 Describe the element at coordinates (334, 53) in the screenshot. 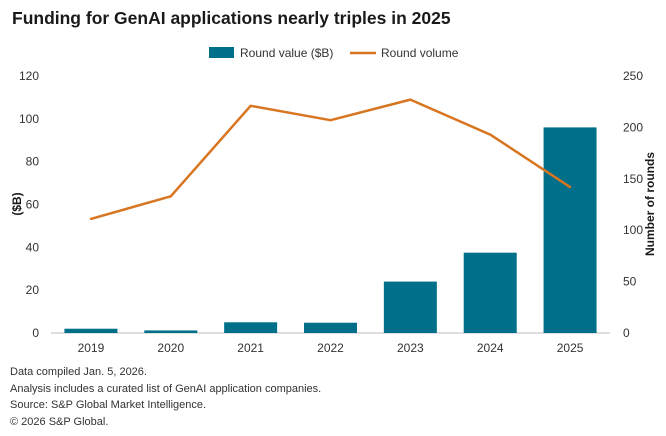

I see `legend: Round value ($B) Round volume` at that location.